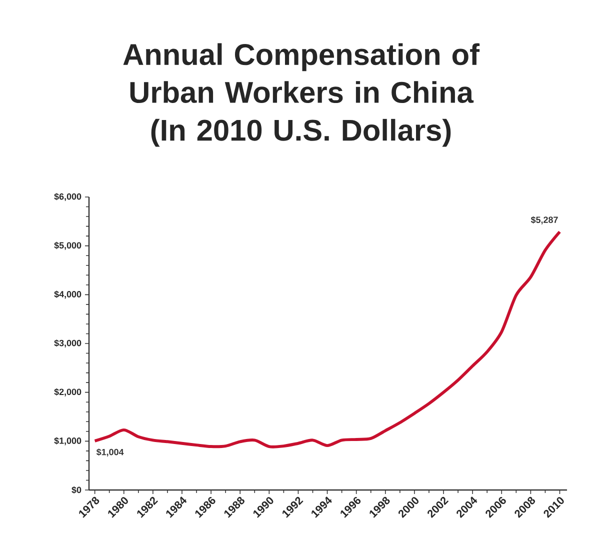 The width and height of the screenshot is (602, 533). I want to click on annotation: $1,004, so click(110, 452).